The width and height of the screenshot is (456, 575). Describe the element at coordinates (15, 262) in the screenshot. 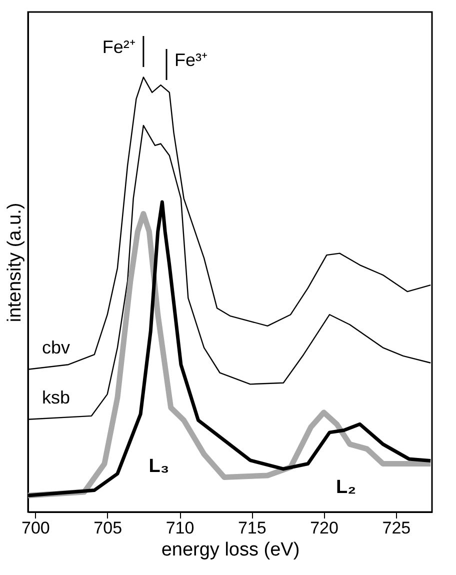

I see `y-axis-title: intensity (a.u.)` at that location.